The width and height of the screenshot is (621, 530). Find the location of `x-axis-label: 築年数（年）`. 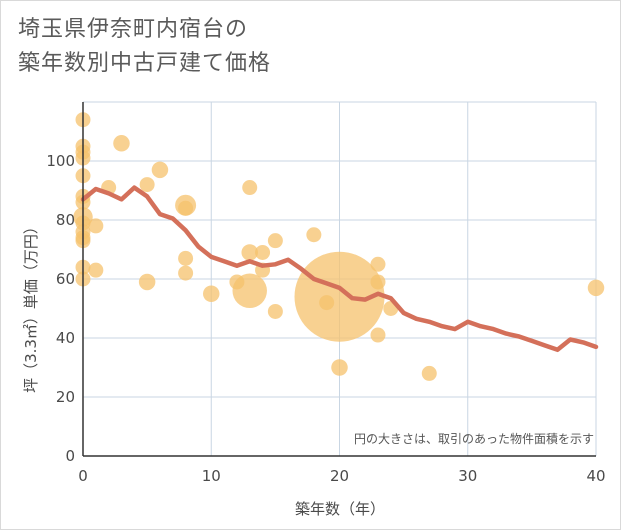

x-axis-label: 築年数（年） is located at coordinates (340, 509).